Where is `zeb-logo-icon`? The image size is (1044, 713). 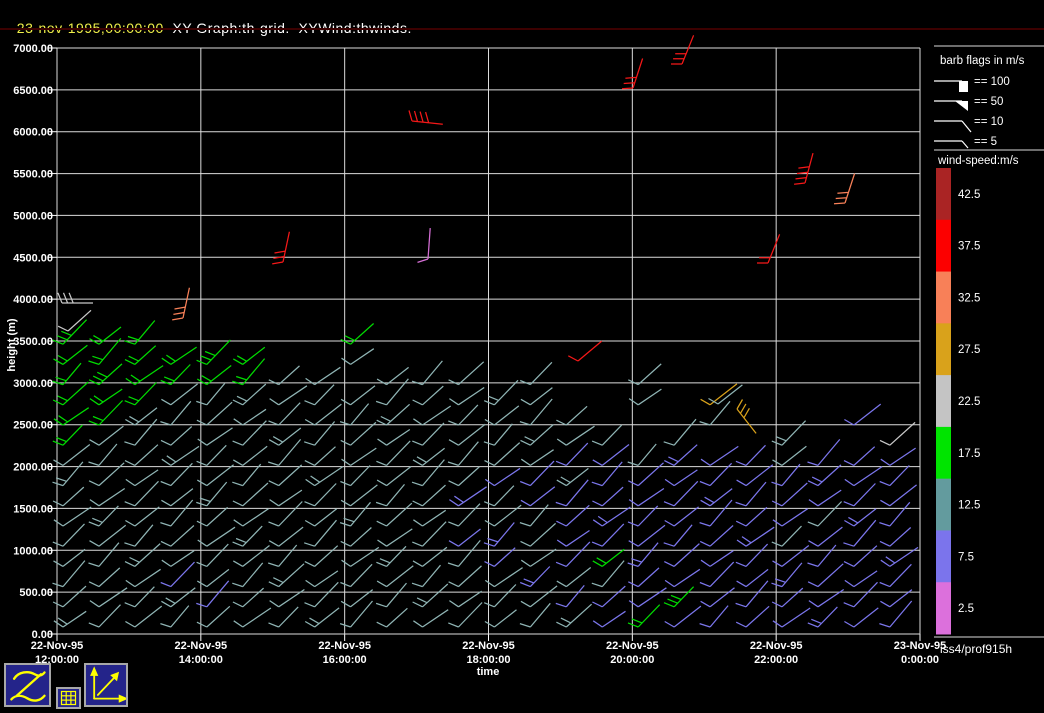 zeb-logo-icon is located at coordinates (28, 686).